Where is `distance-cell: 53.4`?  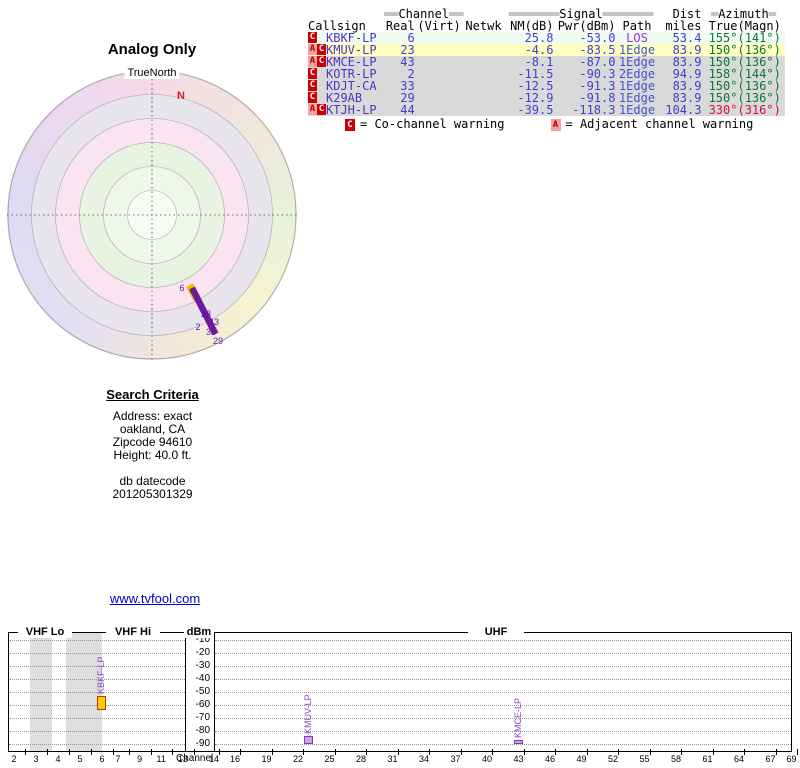
distance-cell: 53.4 is located at coordinates (687, 38).